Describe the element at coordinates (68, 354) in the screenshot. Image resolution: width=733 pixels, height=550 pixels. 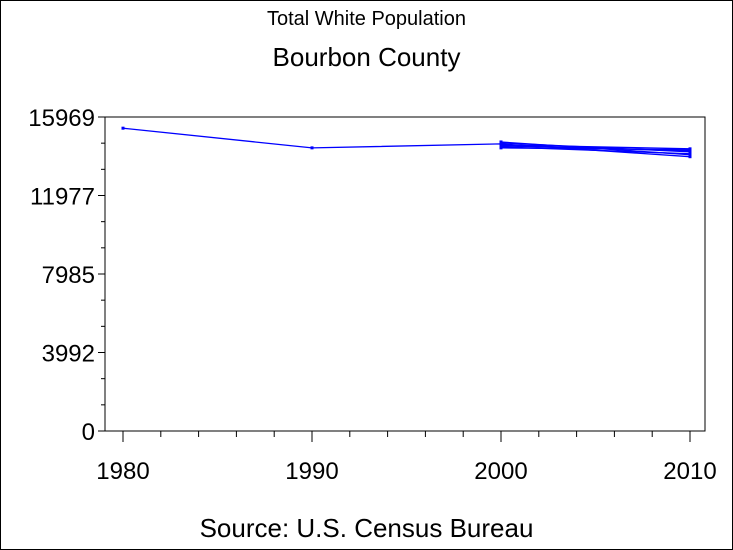
I see `y-tick-label: 3992` at that location.